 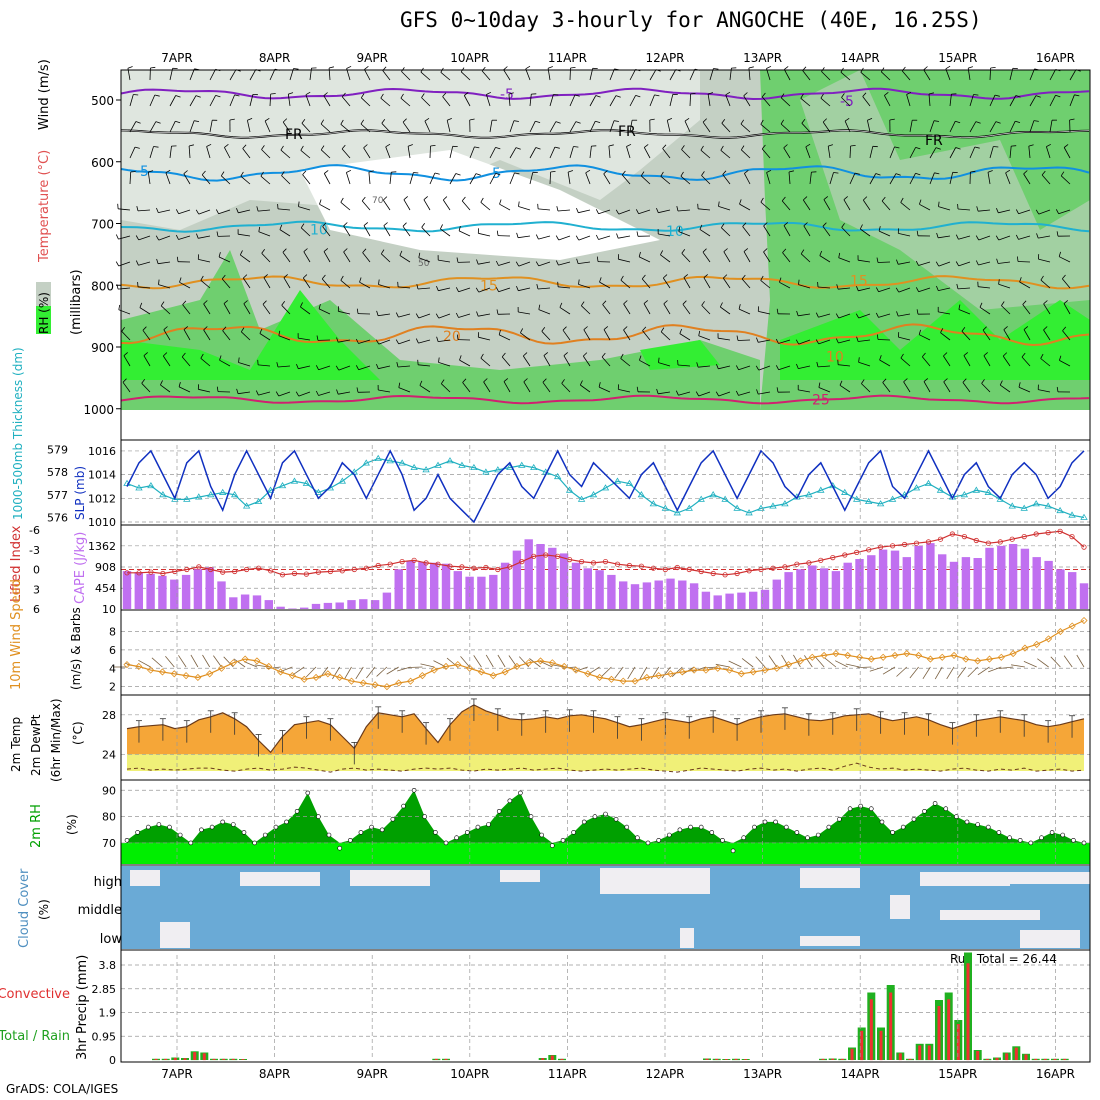 What do you see at coordinates (16, 563) in the screenshot?
I see `lifted-axis-label: Lifted Index` at bounding box center [16, 563].